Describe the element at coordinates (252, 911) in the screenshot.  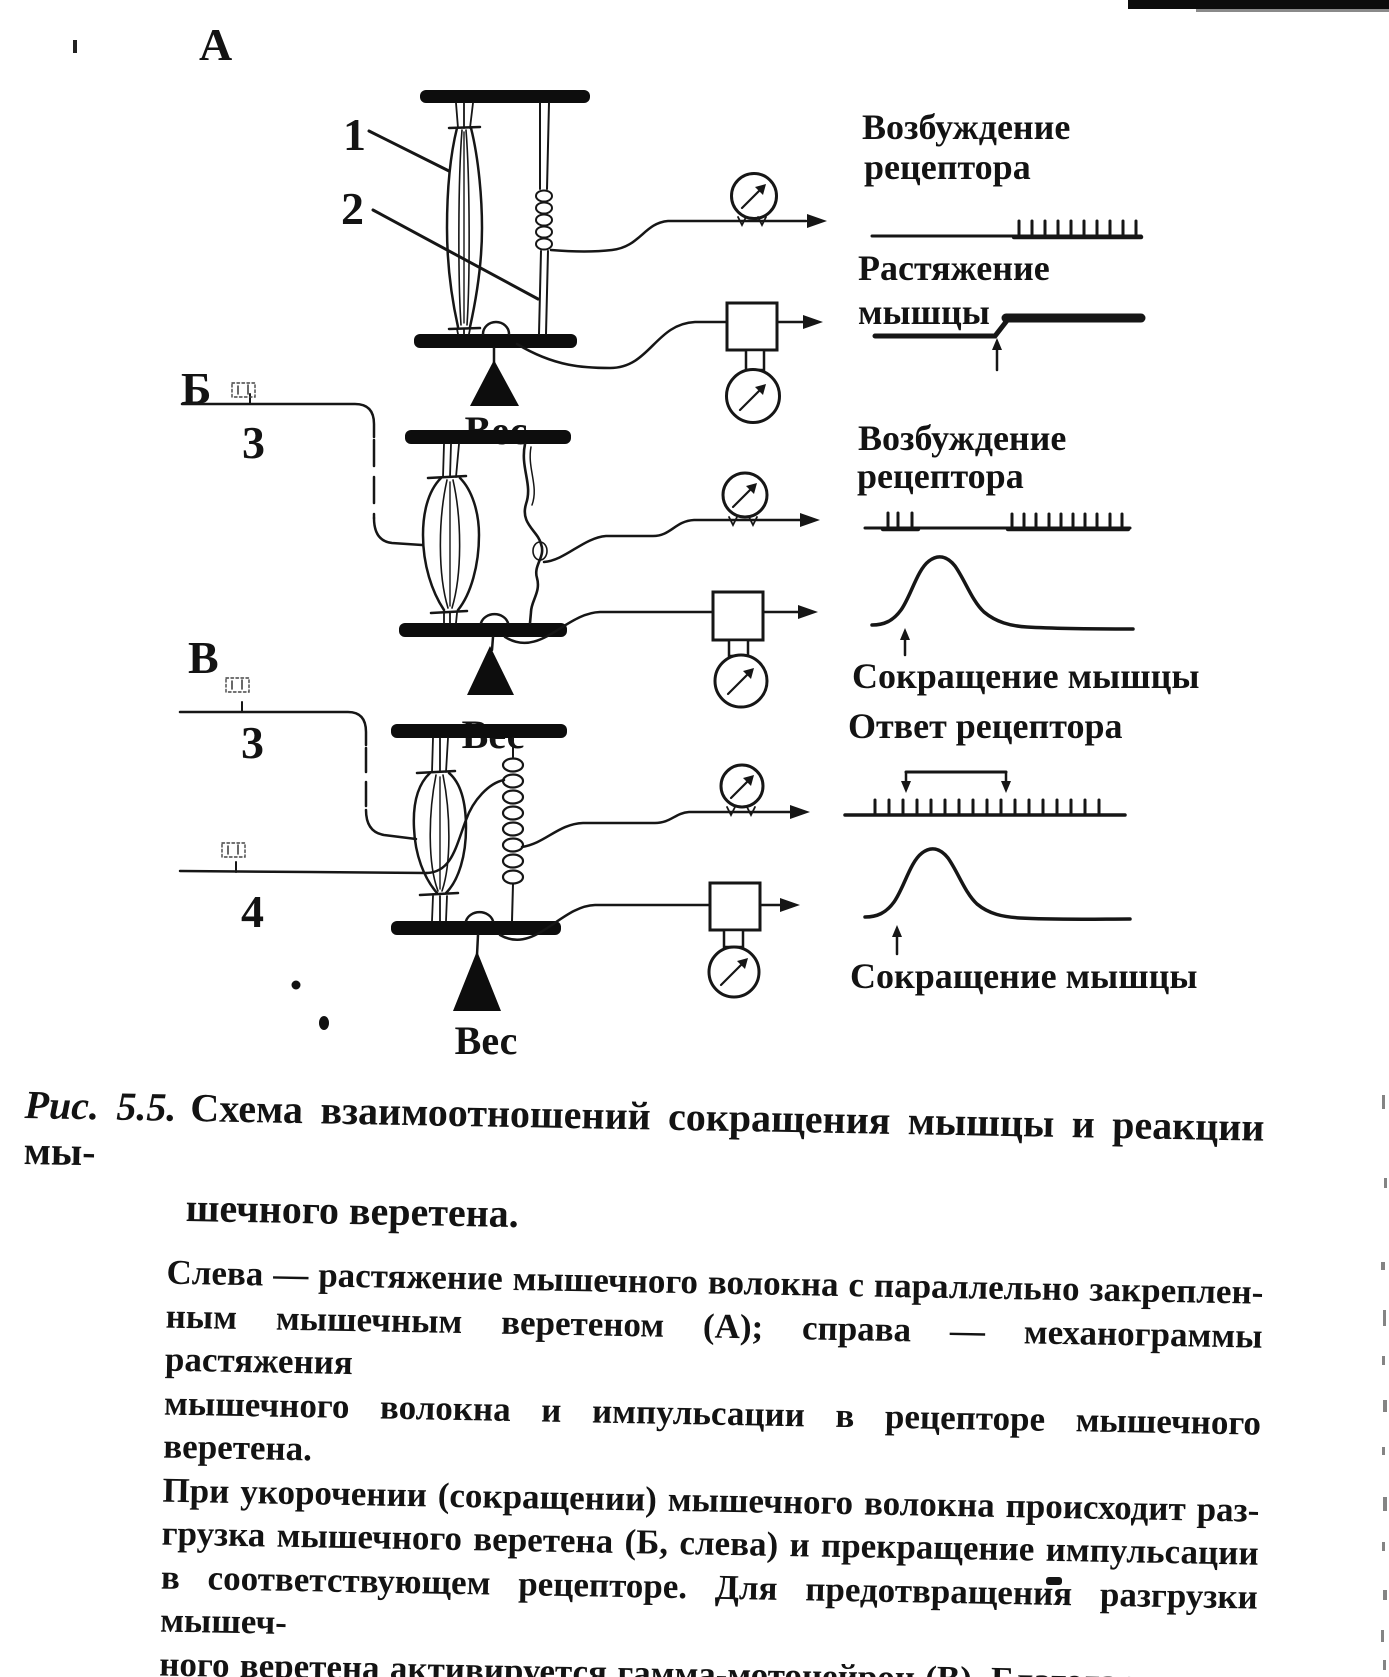
I see `marker-4-label: 4` at that location.